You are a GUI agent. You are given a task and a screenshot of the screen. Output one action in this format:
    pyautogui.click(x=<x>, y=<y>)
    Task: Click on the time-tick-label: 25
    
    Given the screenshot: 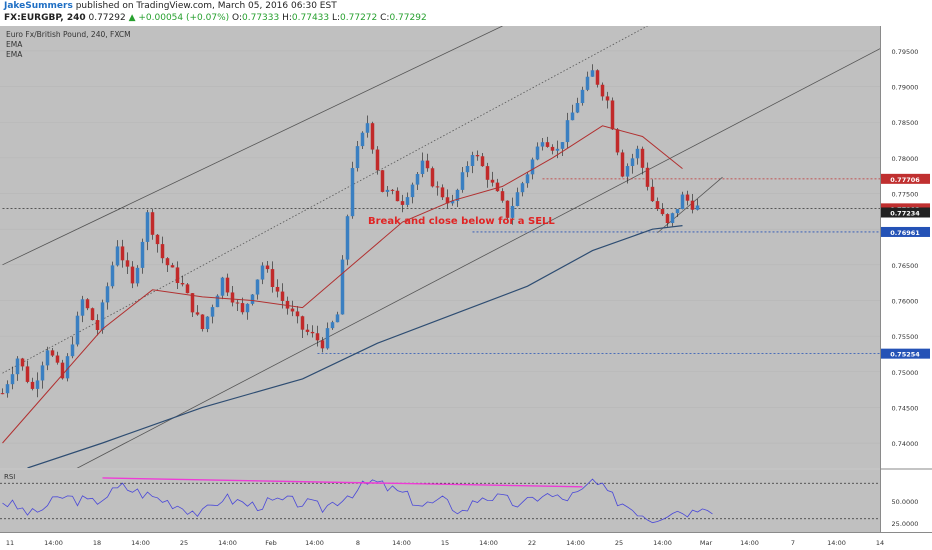 What is the action you would take?
    pyautogui.click(x=184, y=543)
    